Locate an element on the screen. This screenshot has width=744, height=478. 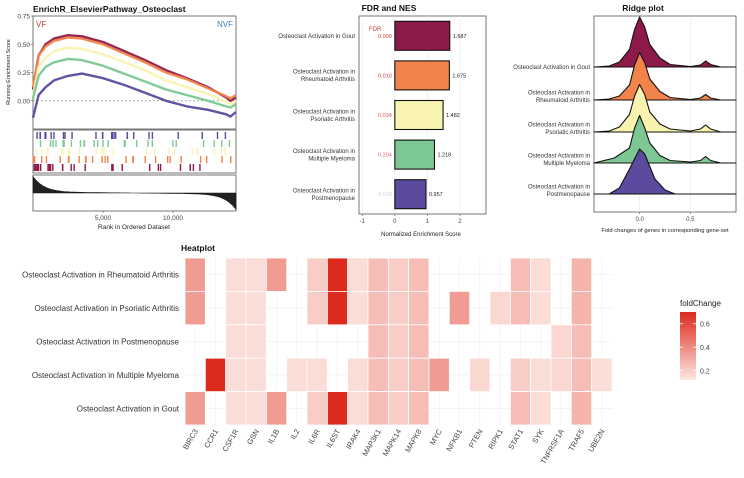
nes-xtick-label: 2 is located at coordinates (460, 222).